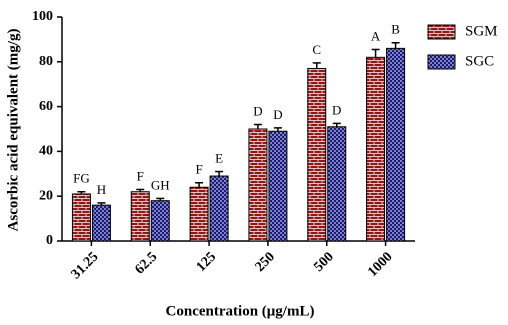 The width and height of the screenshot is (508, 325). Describe the element at coordinates (376, 35) in the screenshot. I see `significance-letter: A` at that location.